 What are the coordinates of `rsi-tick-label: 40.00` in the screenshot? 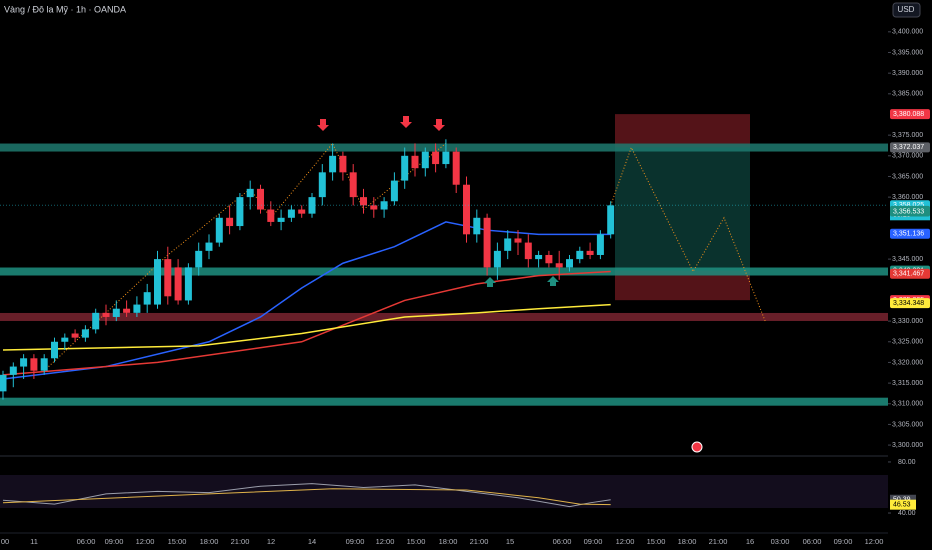 It's located at (907, 513).